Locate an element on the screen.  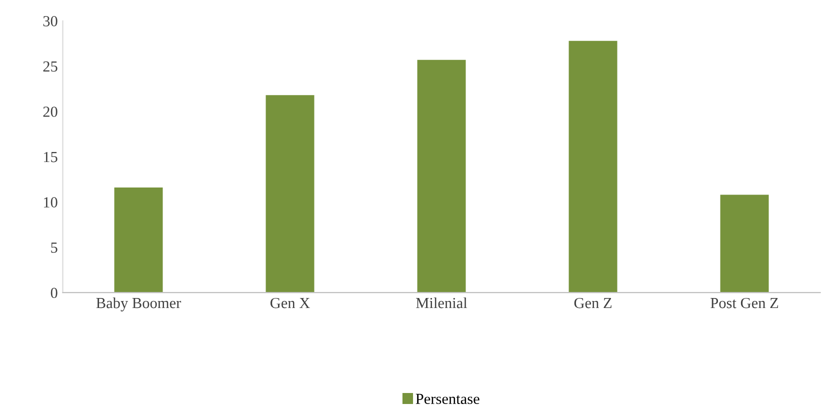
x-tick-label: Gen X is located at coordinates (290, 303).